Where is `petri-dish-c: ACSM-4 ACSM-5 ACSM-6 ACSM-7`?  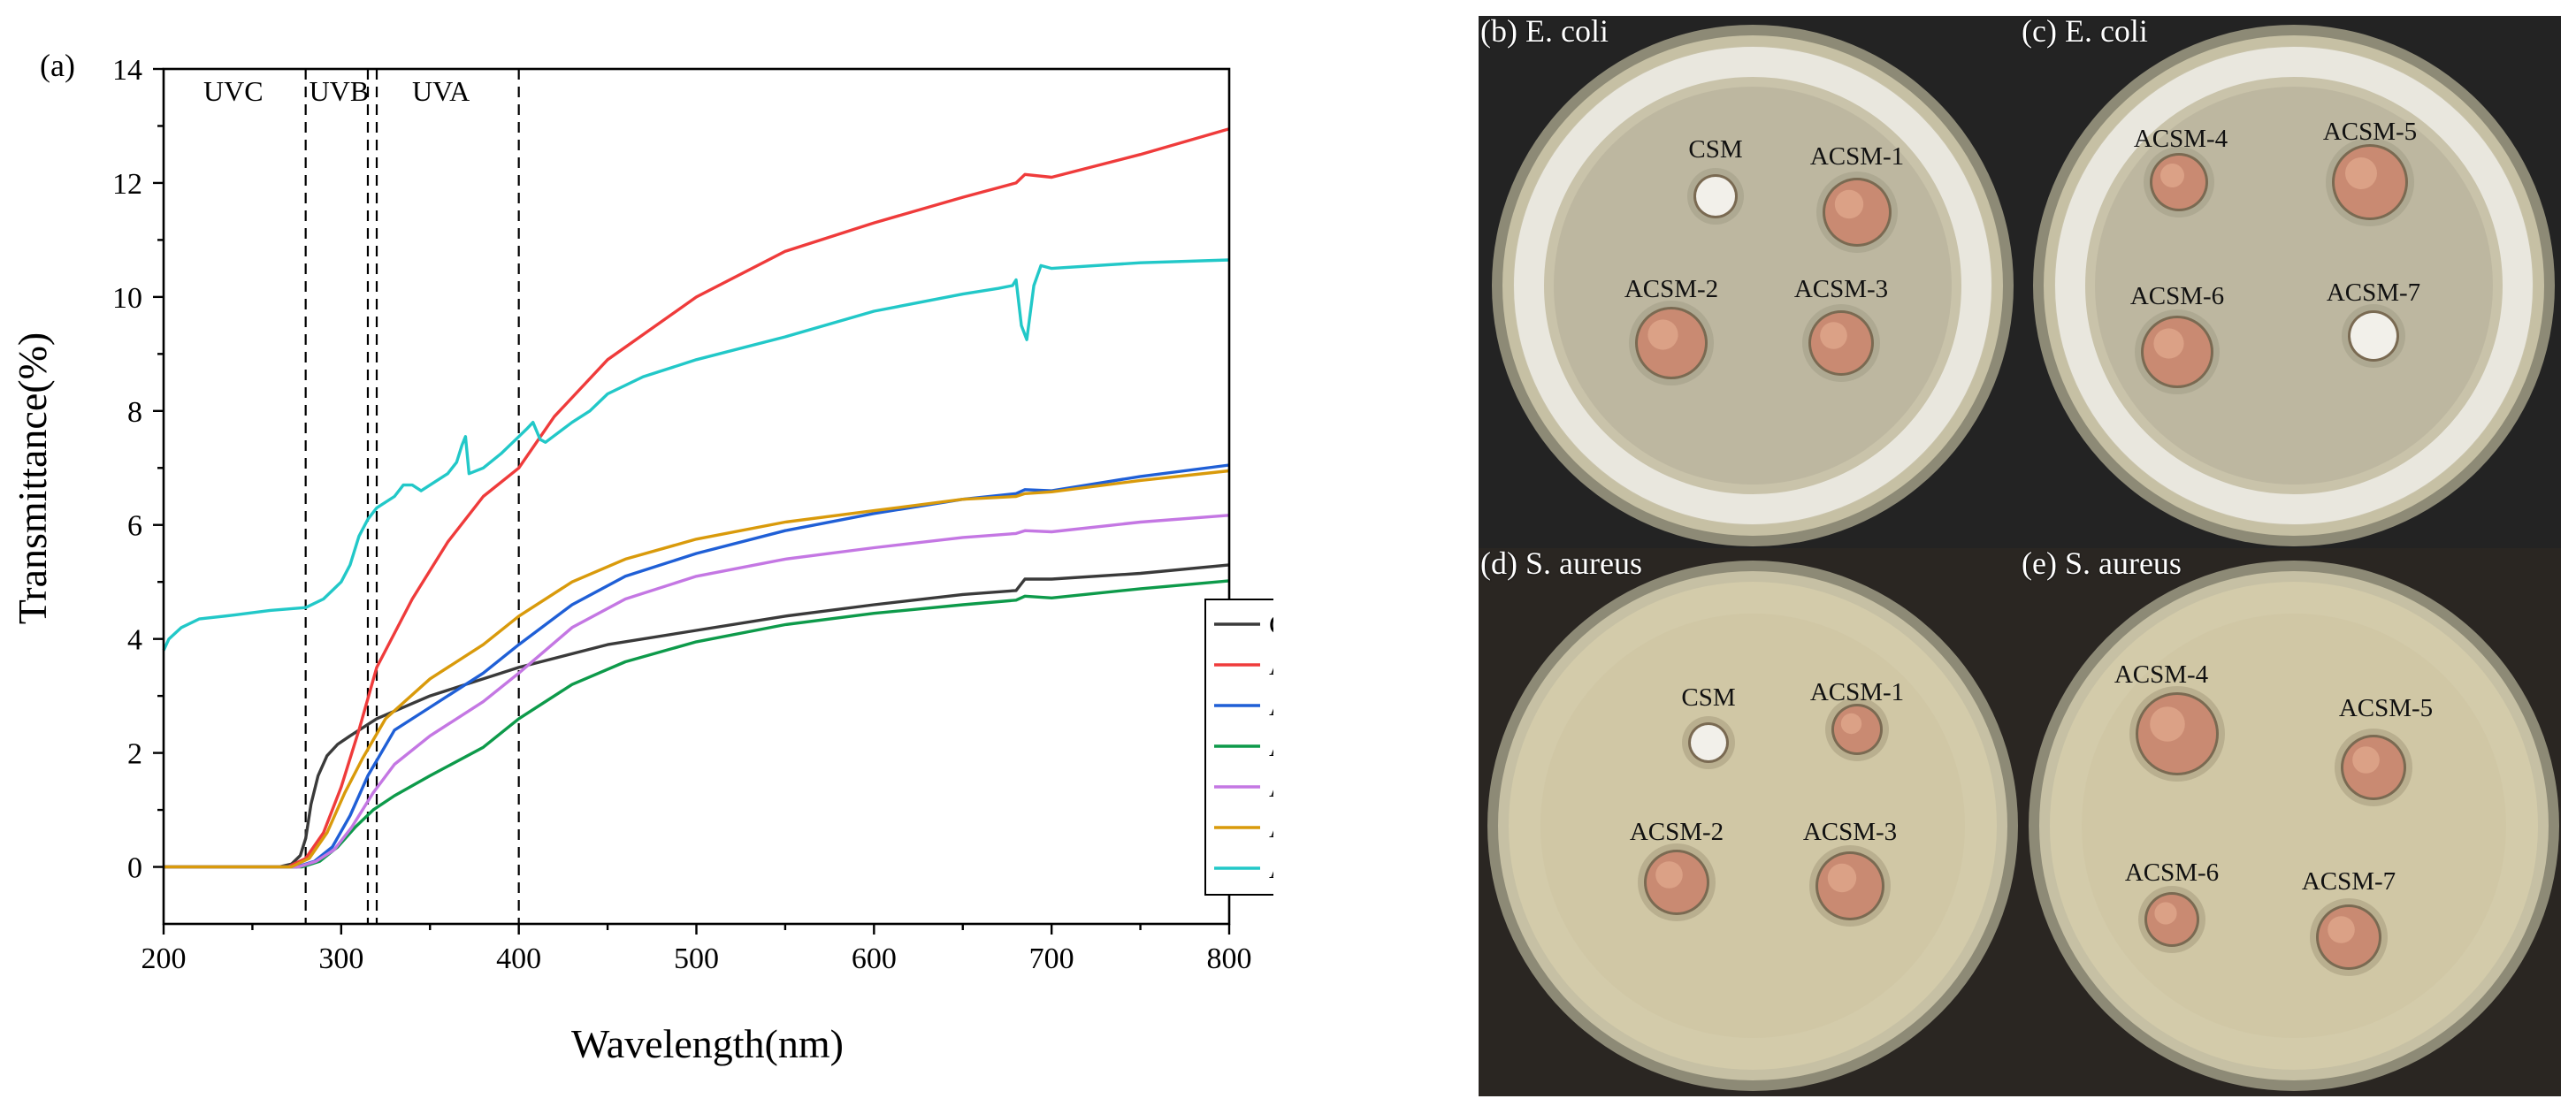
petri-dish-c: ACSM-4 ACSM-5 ACSM-6 ACSM-7 is located at coordinates (2291, 282).